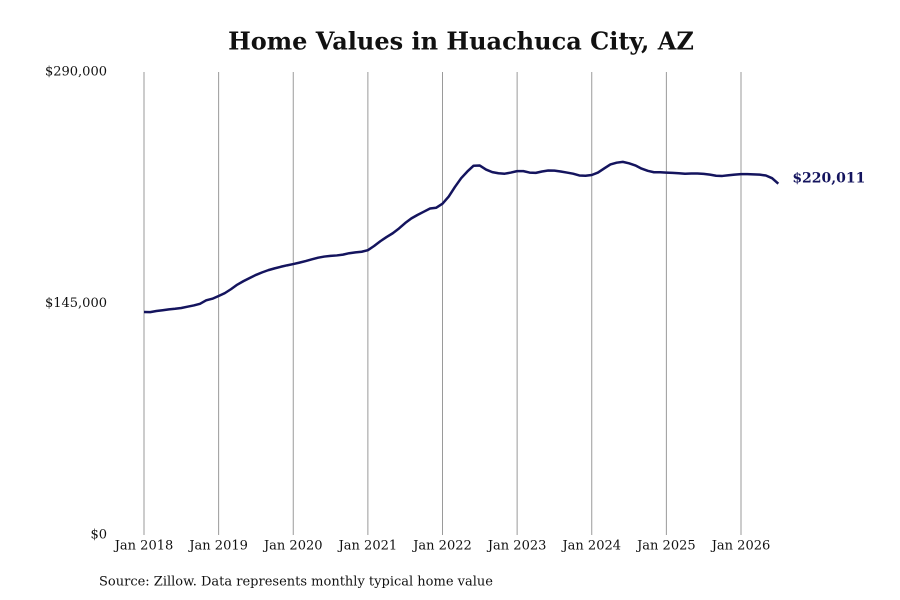  Describe the element at coordinates (98, 535) in the screenshot. I see `y-tick-label: $0` at that location.